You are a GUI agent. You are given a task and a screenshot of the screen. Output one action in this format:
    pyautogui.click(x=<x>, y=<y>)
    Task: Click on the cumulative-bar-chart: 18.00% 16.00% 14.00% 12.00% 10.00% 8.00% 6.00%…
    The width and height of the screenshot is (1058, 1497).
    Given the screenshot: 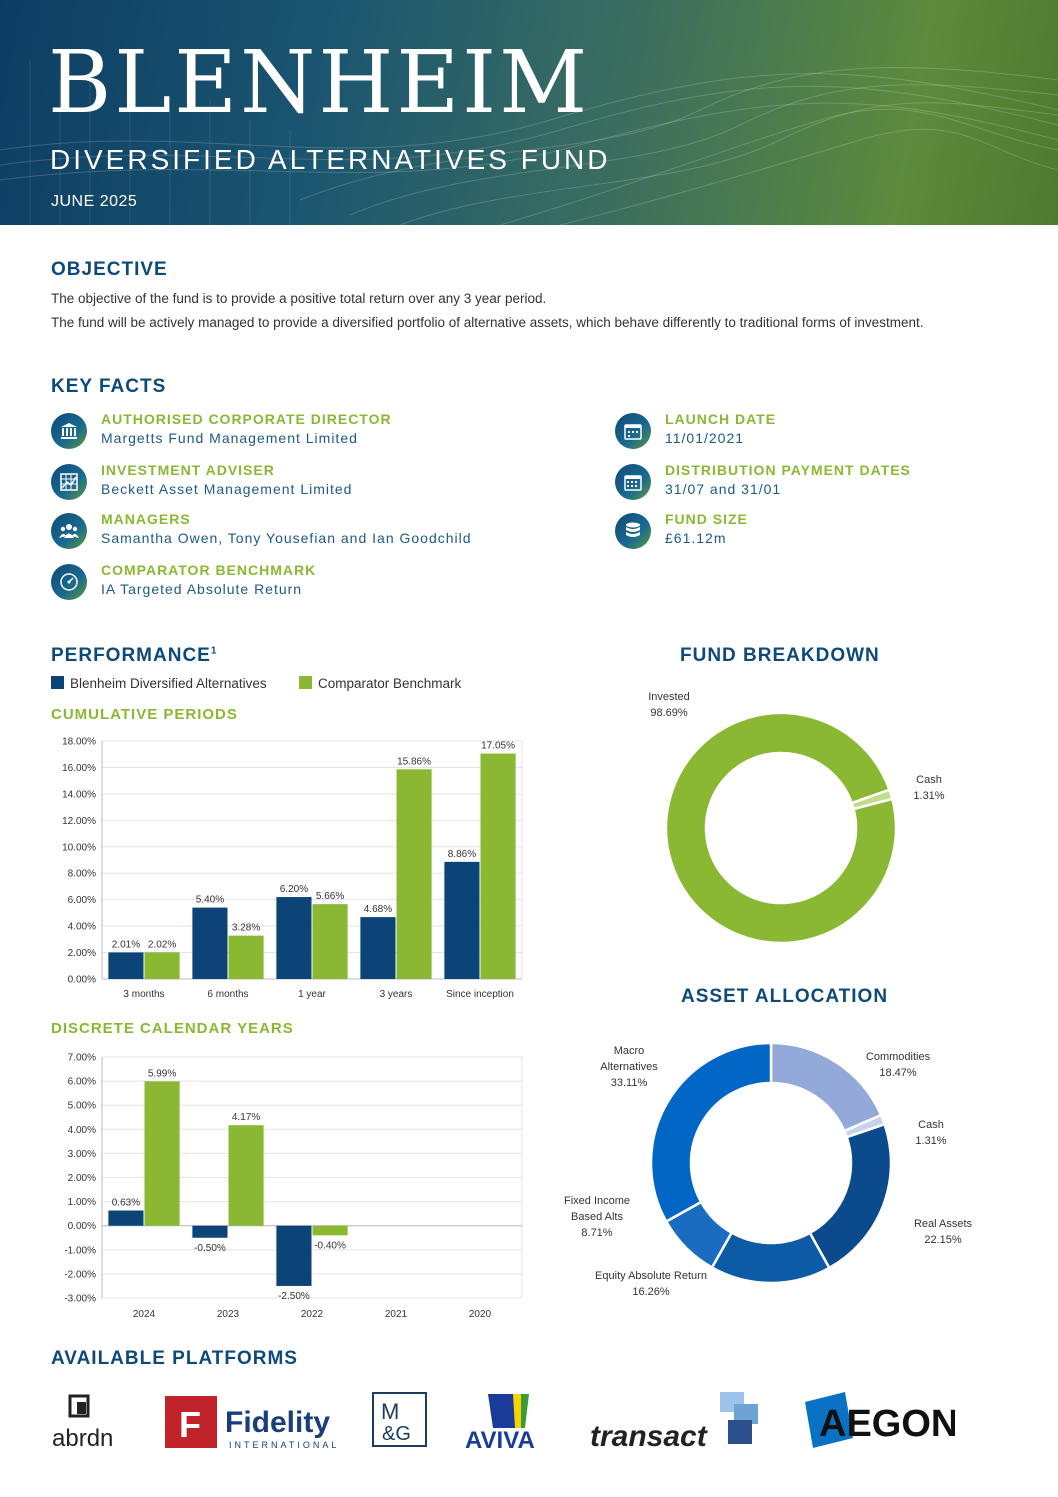 What is the action you would take?
    pyautogui.click(x=292, y=868)
    